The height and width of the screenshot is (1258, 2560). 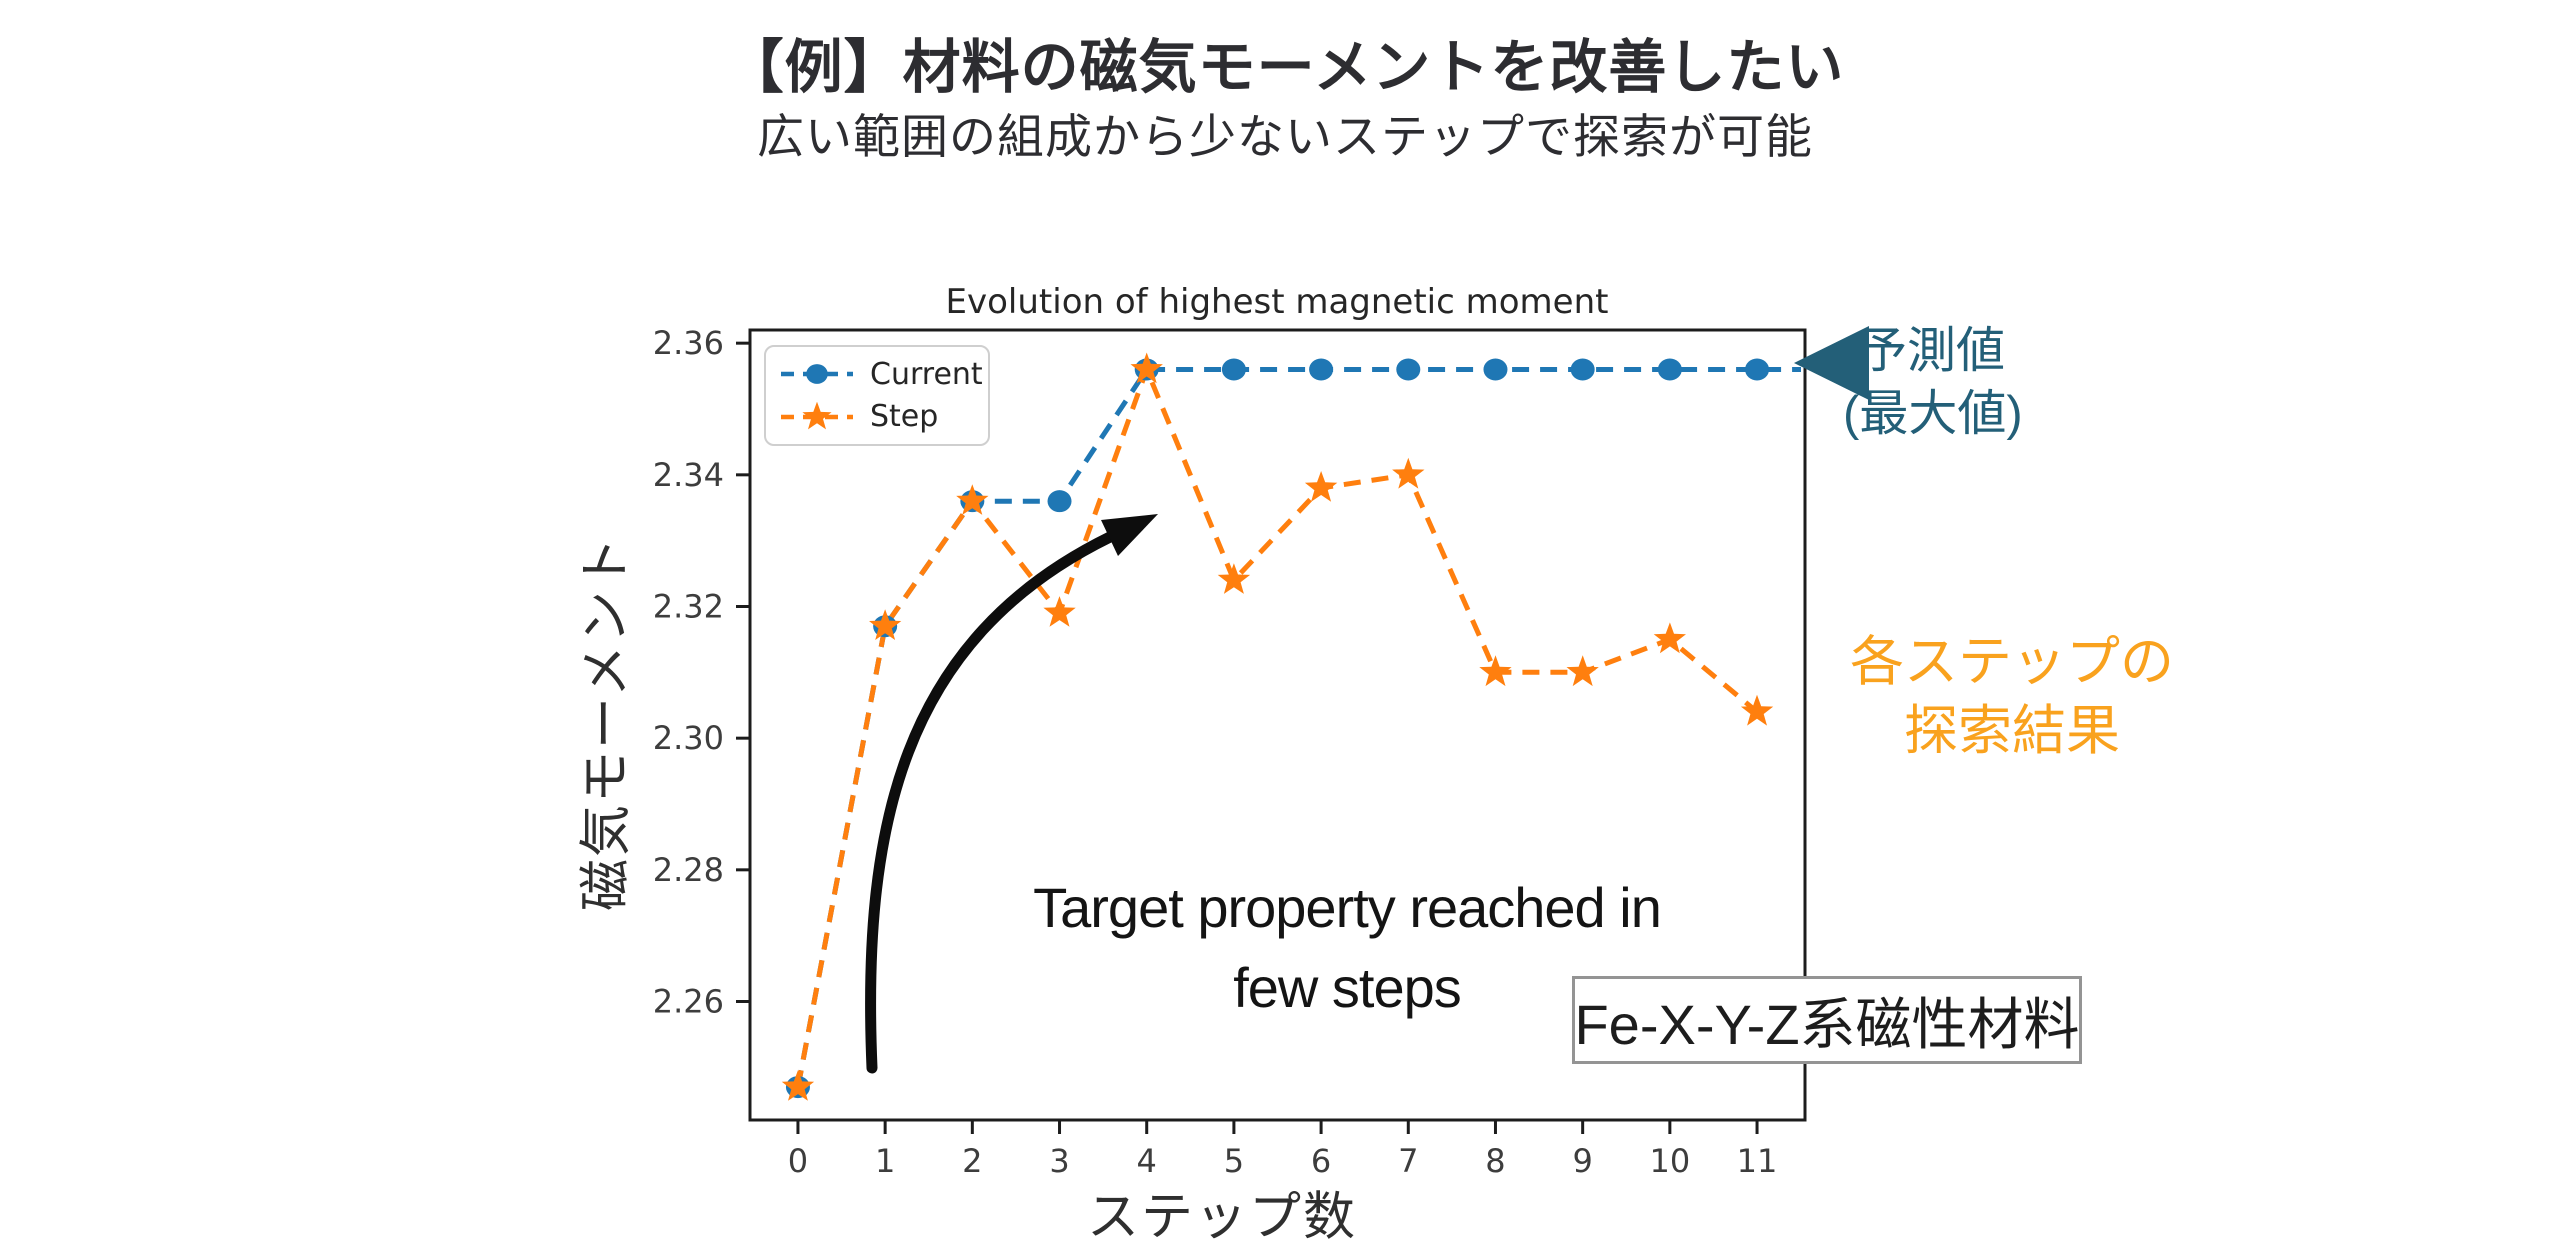 What do you see at coordinates (688, 870) in the screenshot?
I see `svg-text: 2.28` at bounding box center [688, 870].